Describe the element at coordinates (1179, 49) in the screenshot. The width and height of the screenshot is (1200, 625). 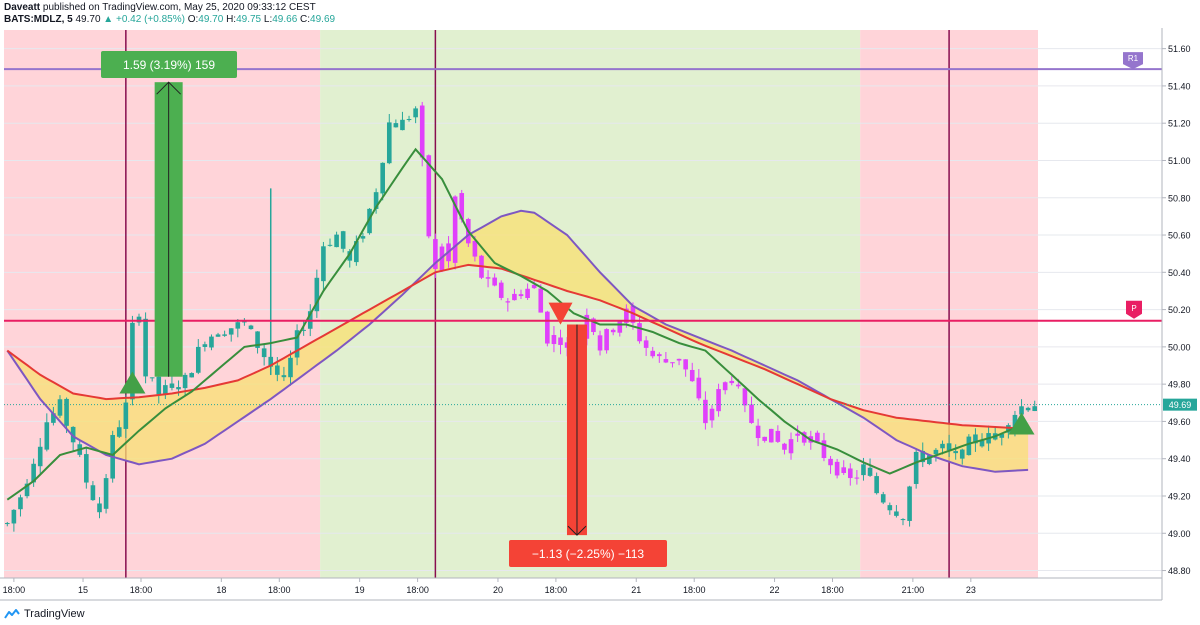
I see `y-tick-label-0: 51.60` at that location.